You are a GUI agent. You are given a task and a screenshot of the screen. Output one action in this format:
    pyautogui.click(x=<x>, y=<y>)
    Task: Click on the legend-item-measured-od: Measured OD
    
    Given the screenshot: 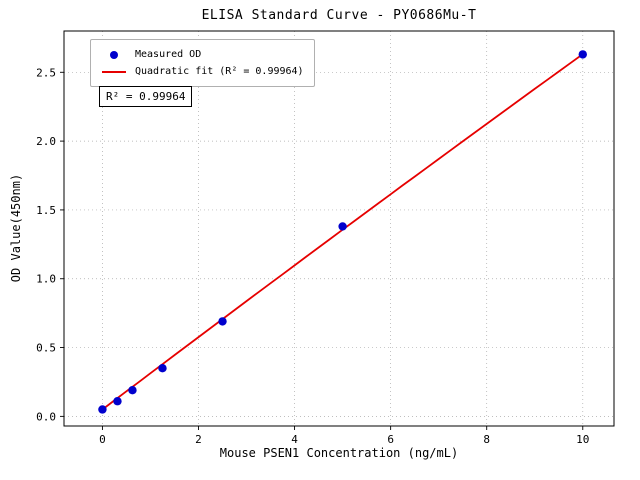 What is the action you would take?
    pyautogui.click(x=201, y=54)
    